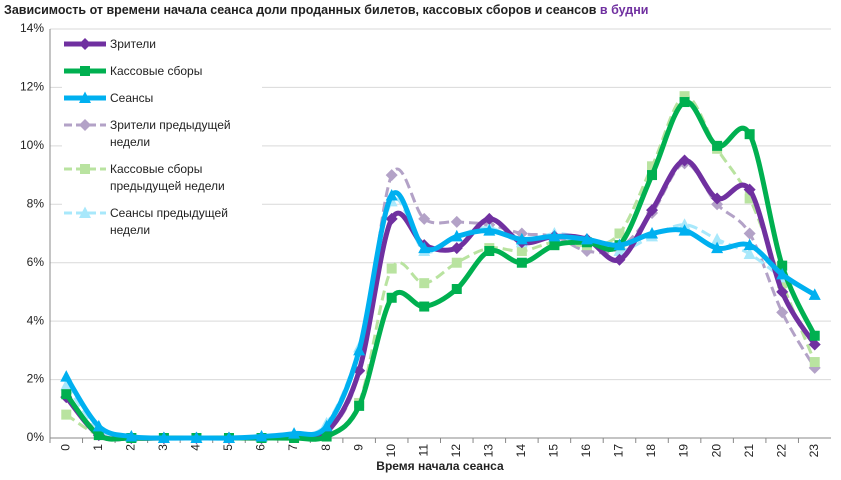 This screenshot has width=841, height=480. What do you see at coordinates (554, 451) in the screenshot?
I see `x-tick-label: 15` at bounding box center [554, 451].